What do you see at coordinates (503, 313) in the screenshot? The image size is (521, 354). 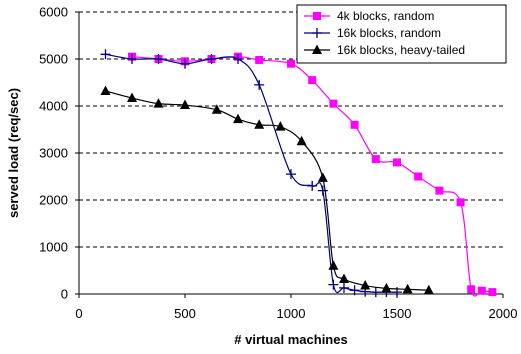 I see `x-tick-label: 2000` at bounding box center [503, 313].